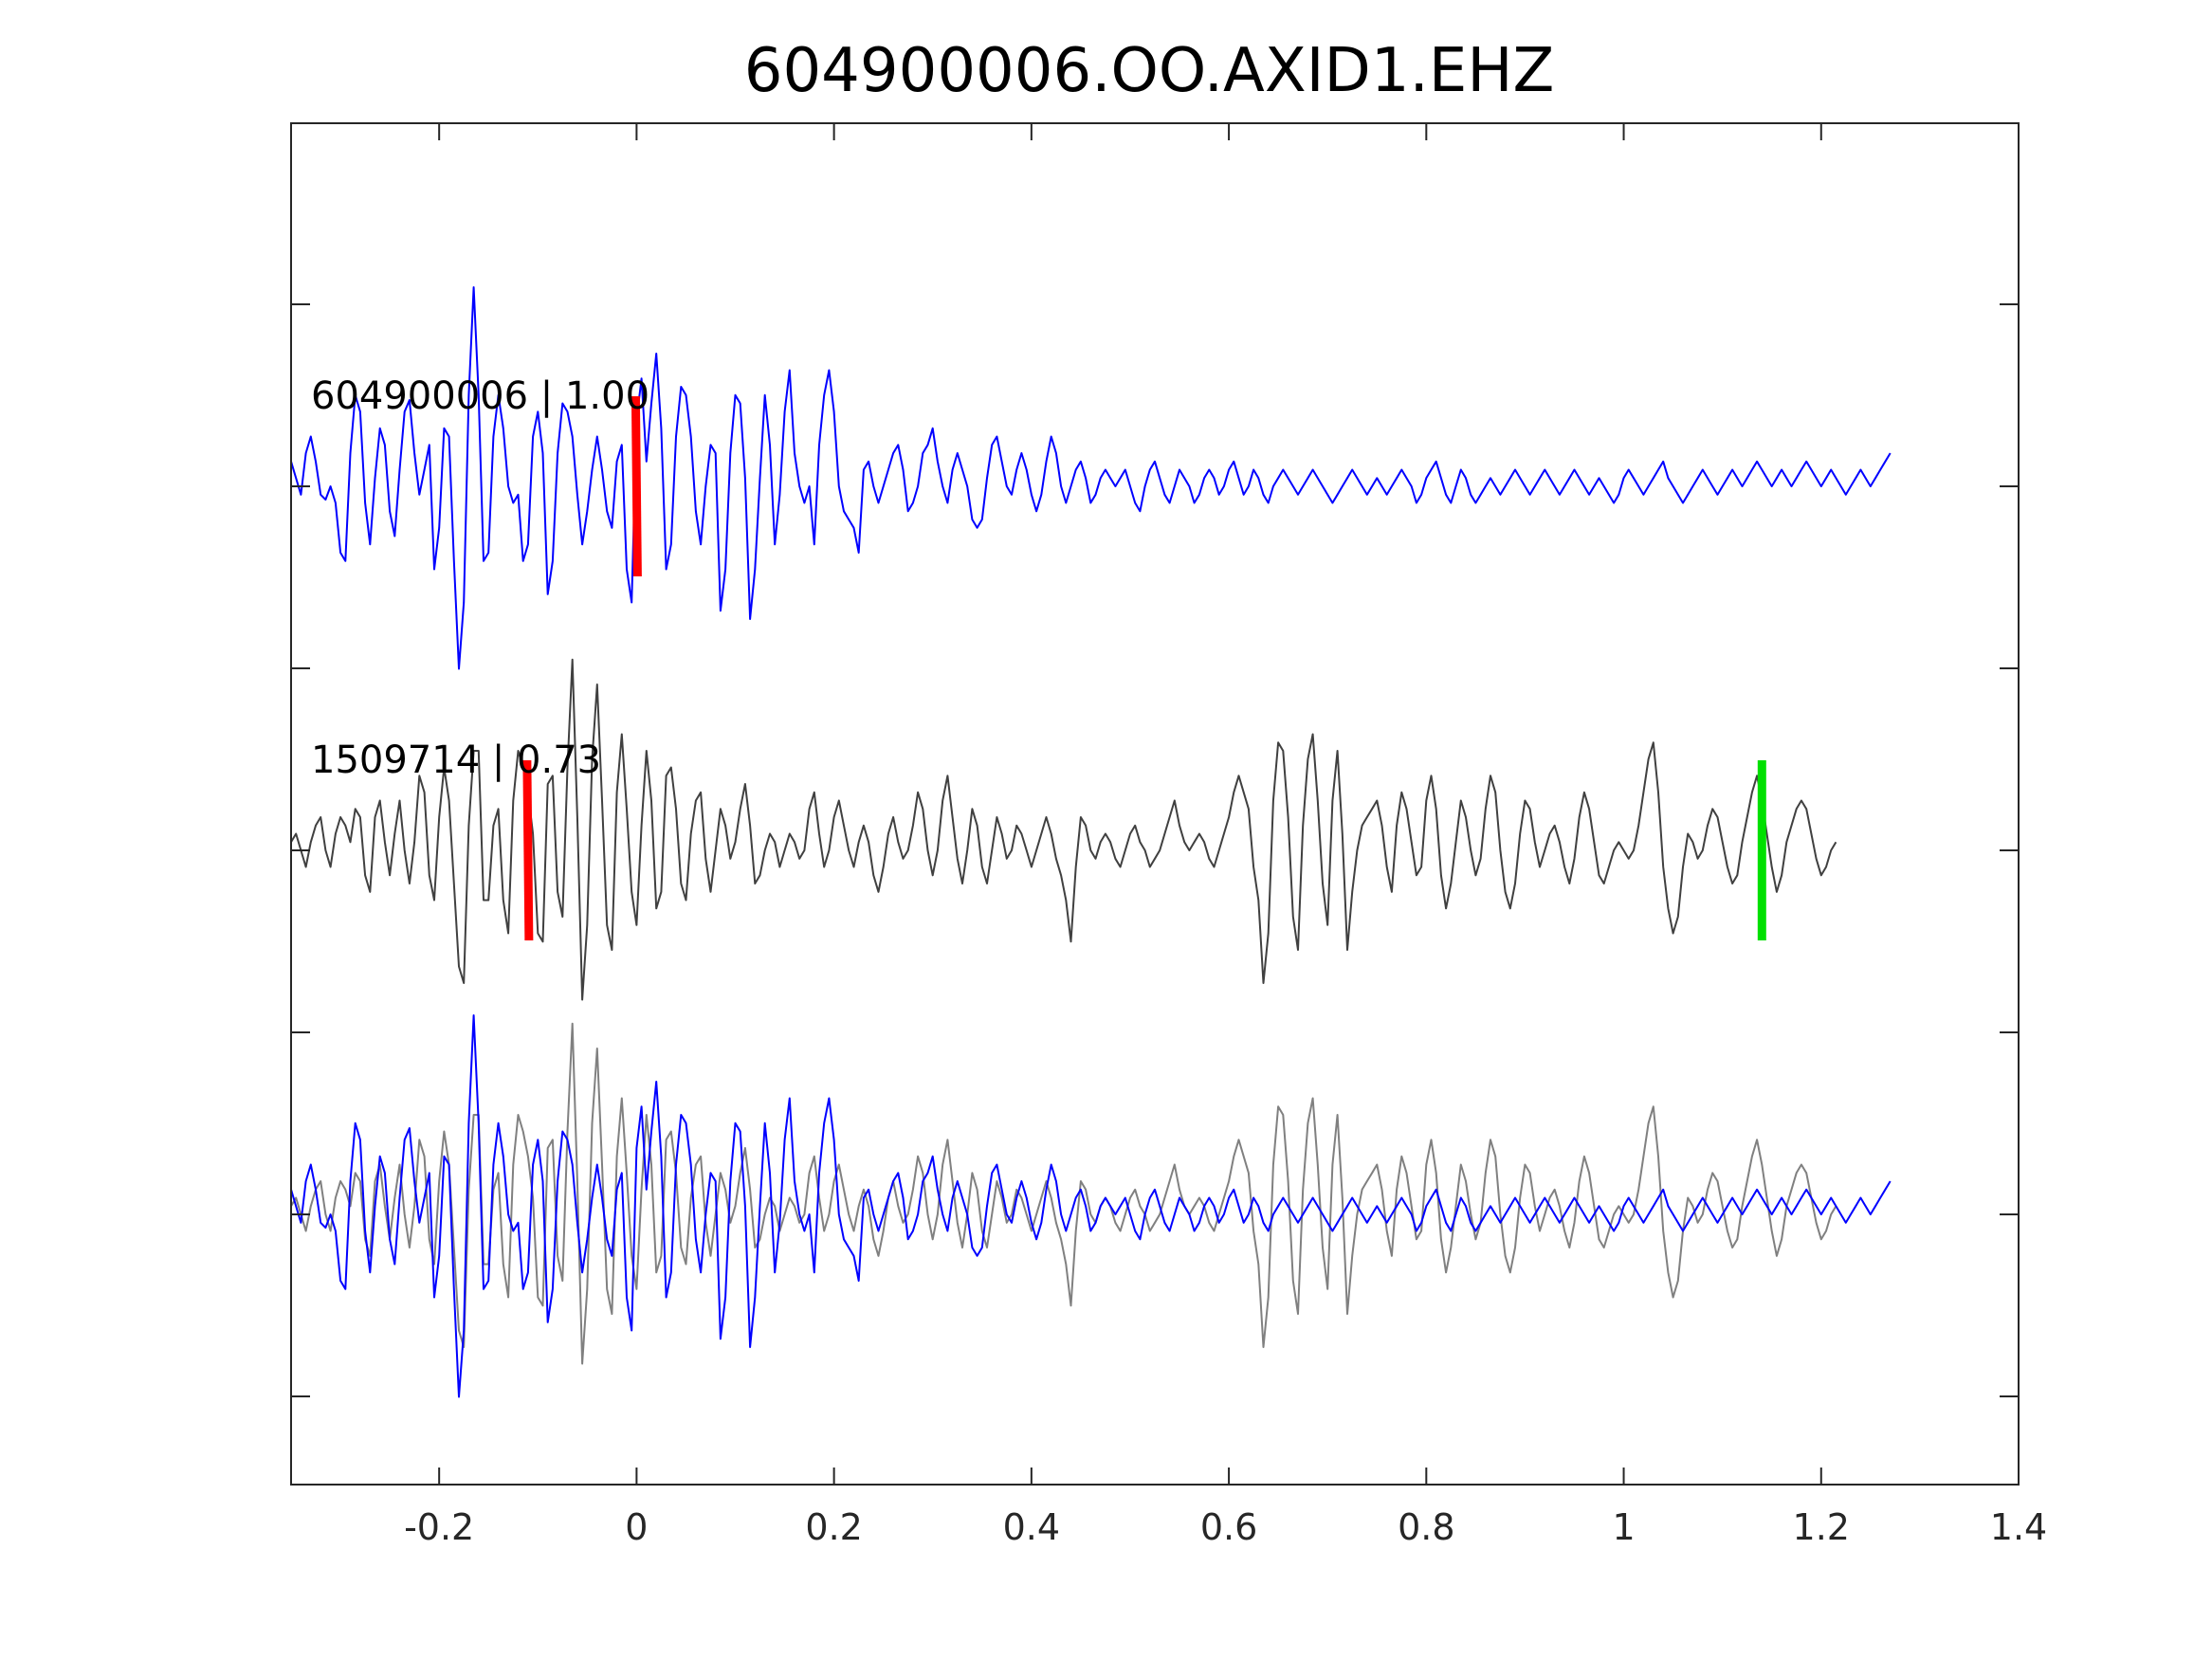 This screenshot has height=1659, width=2212. Describe the element at coordinates (1031, 1527) in the screenshot. I see `x-tick-label: 0.4` at that location.